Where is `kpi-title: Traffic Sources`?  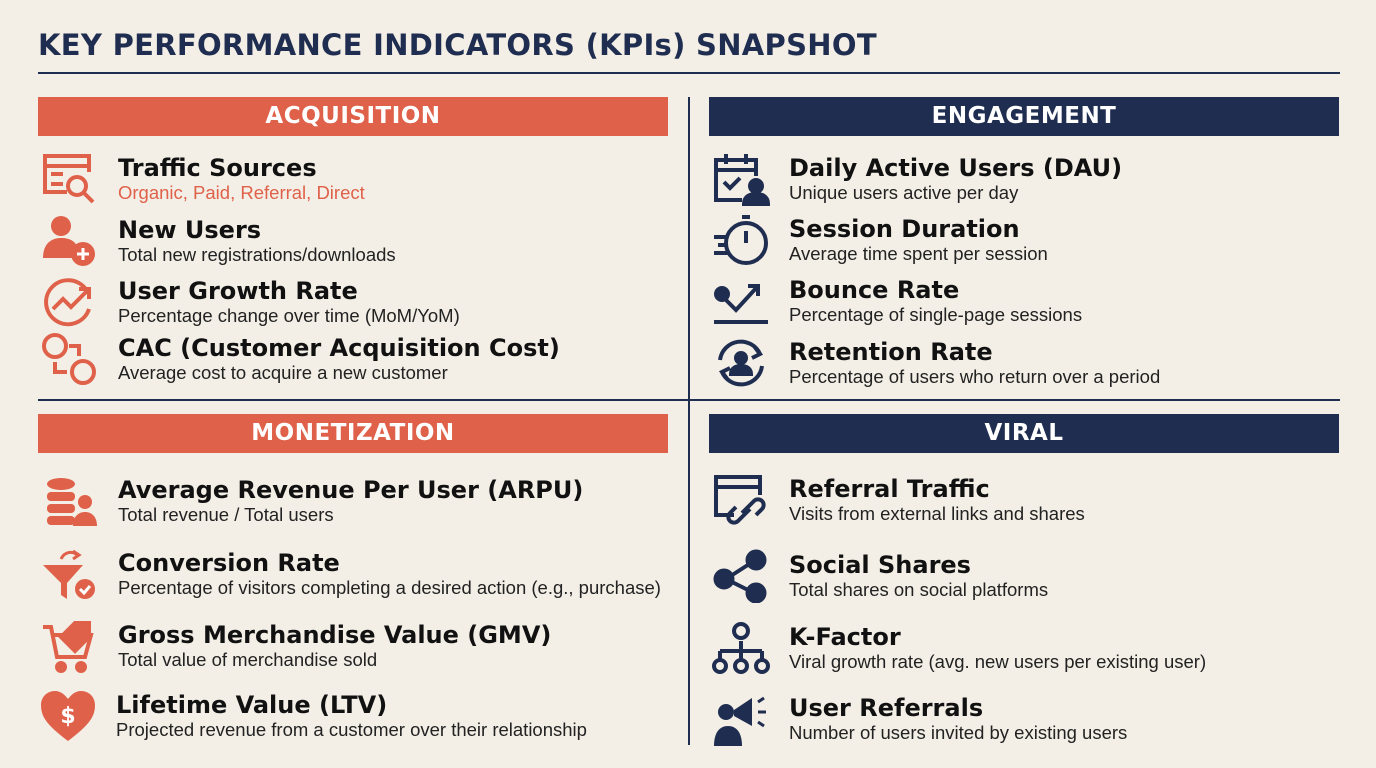
kpi-title: Traffic Sources is located at coordinates (217, 168).